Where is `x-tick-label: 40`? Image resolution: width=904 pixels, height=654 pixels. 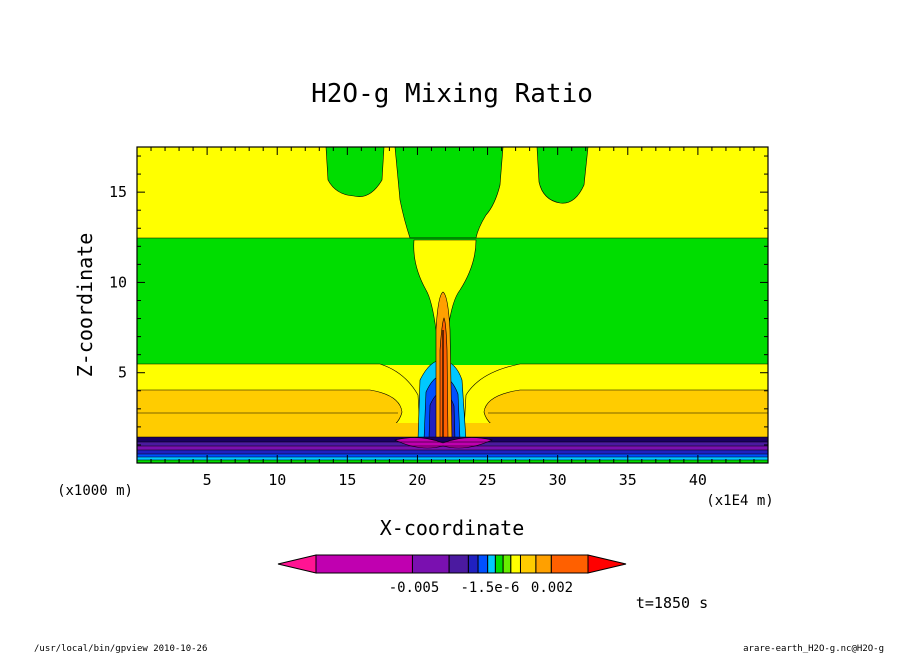
x-tick-label: 40 is located at coordinates (698, 480).